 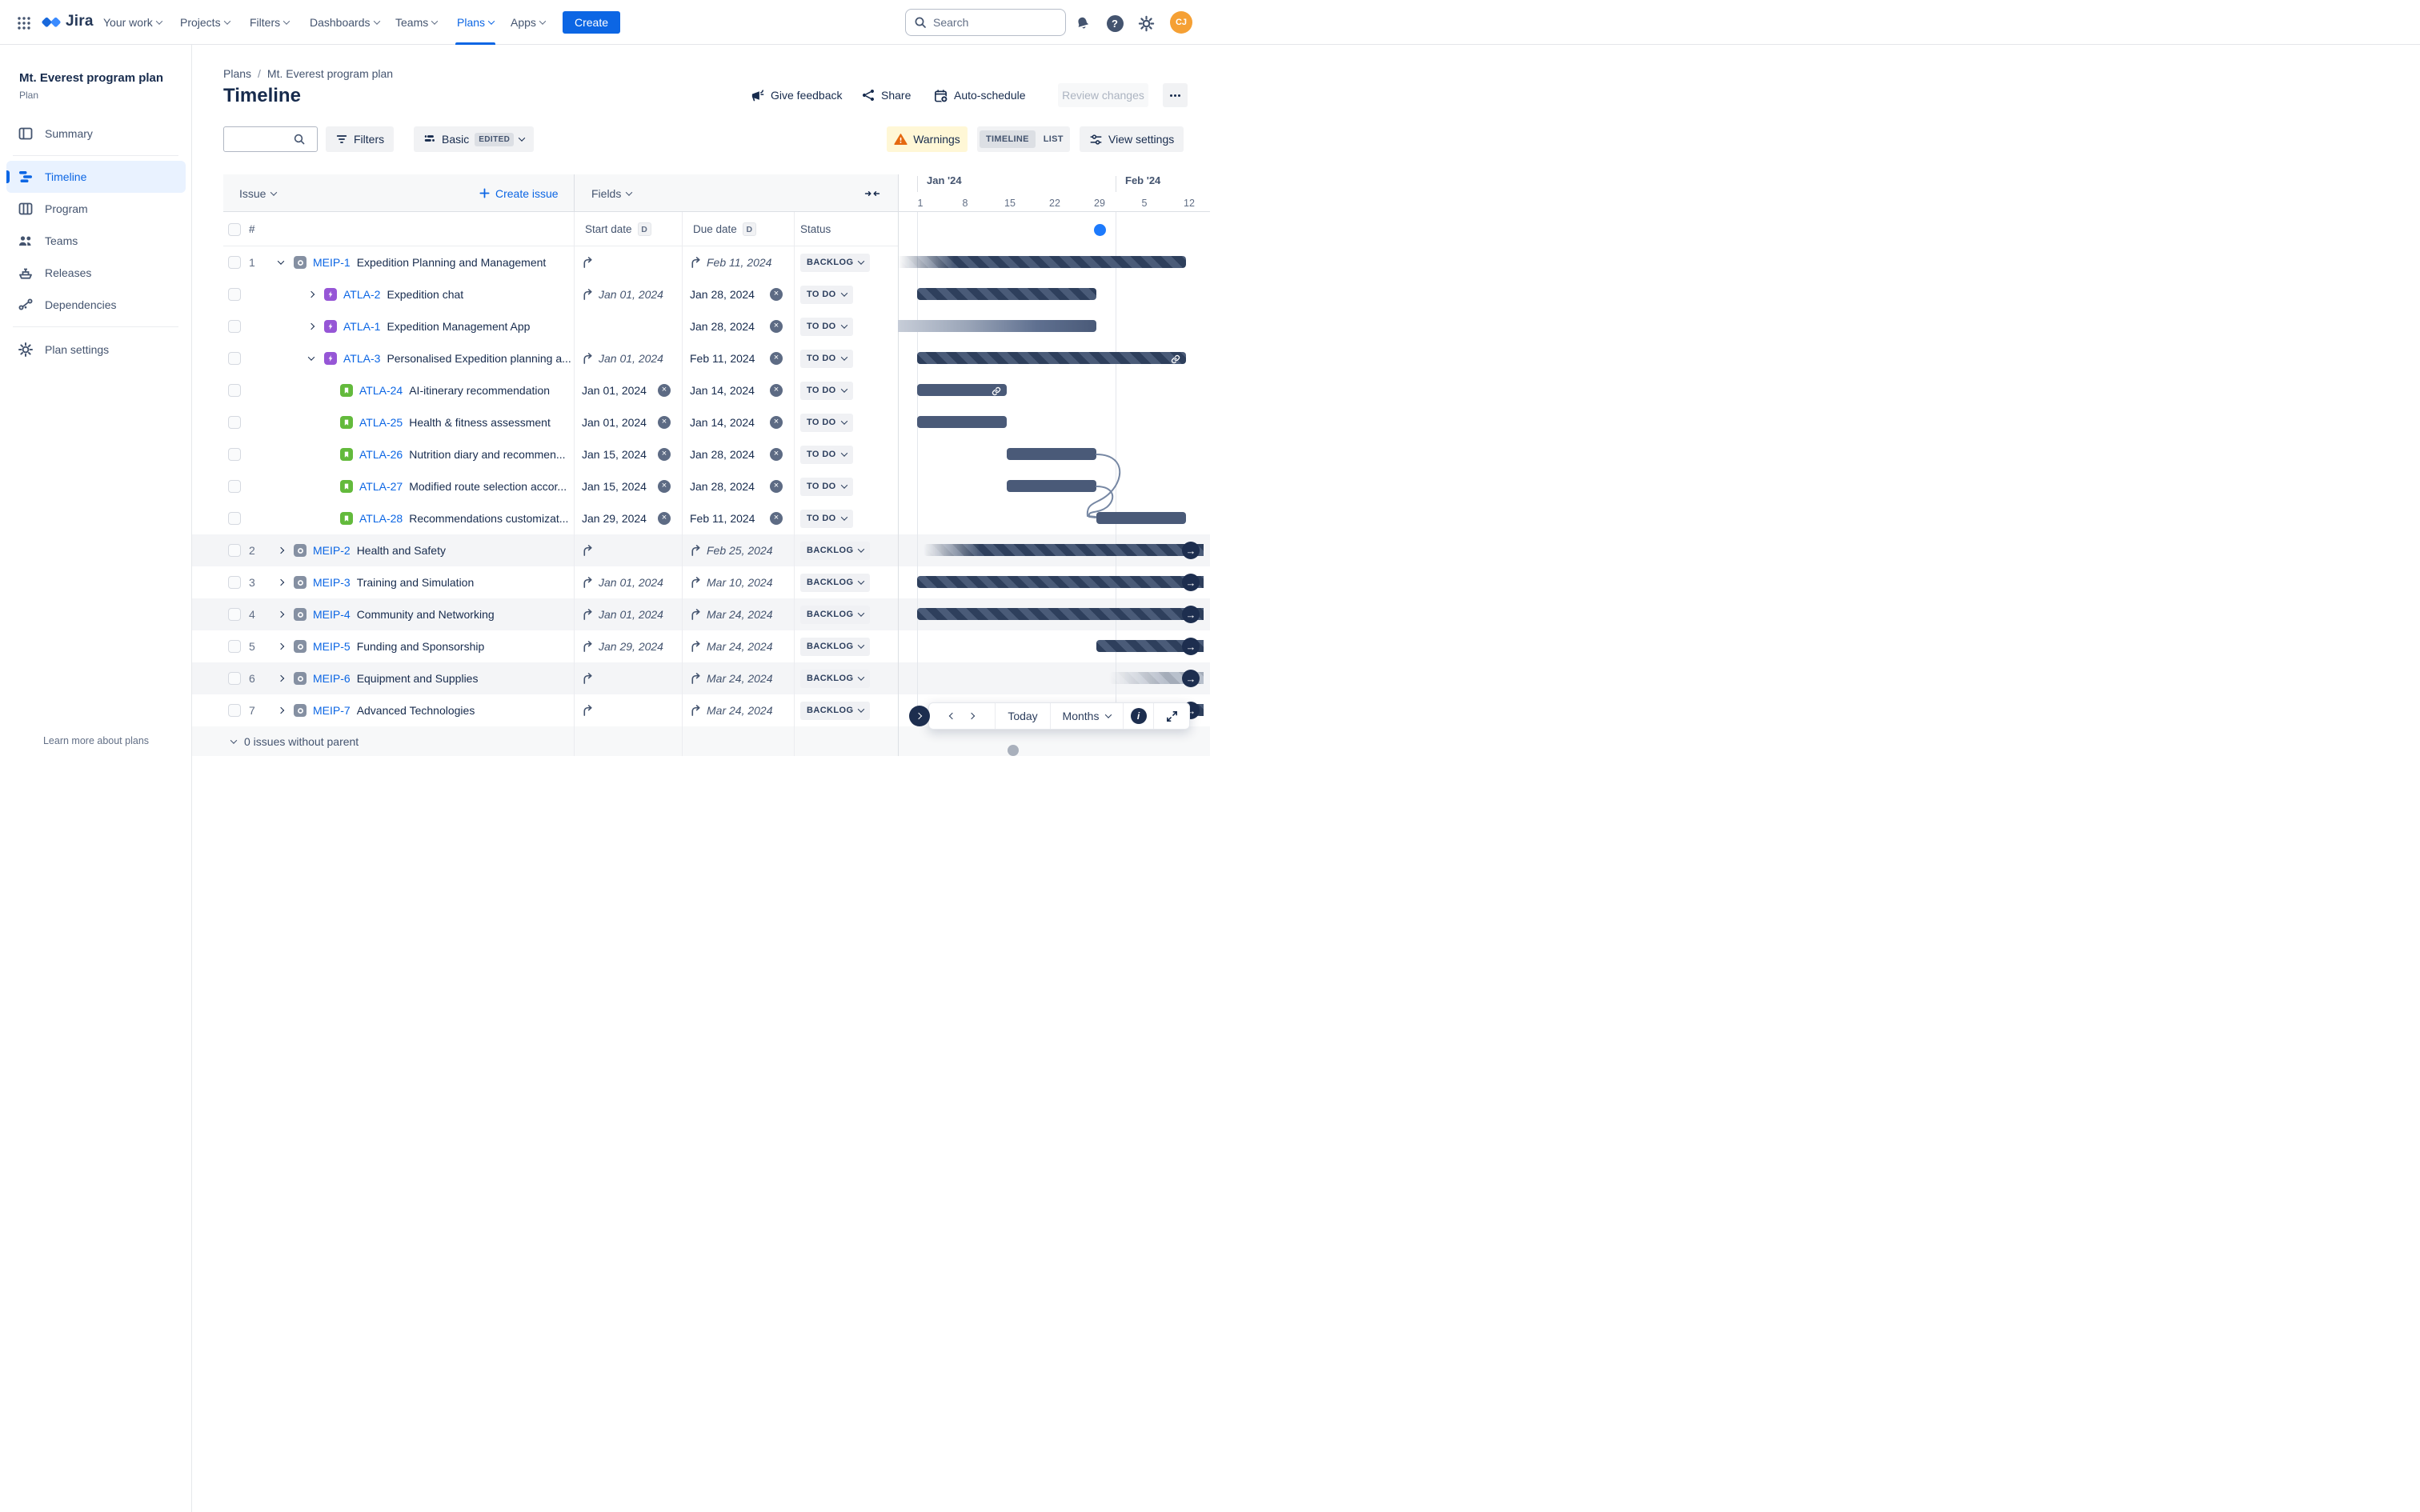 I want to click on issue-summary: Advanced Technologies, so click(x=415, y=710).